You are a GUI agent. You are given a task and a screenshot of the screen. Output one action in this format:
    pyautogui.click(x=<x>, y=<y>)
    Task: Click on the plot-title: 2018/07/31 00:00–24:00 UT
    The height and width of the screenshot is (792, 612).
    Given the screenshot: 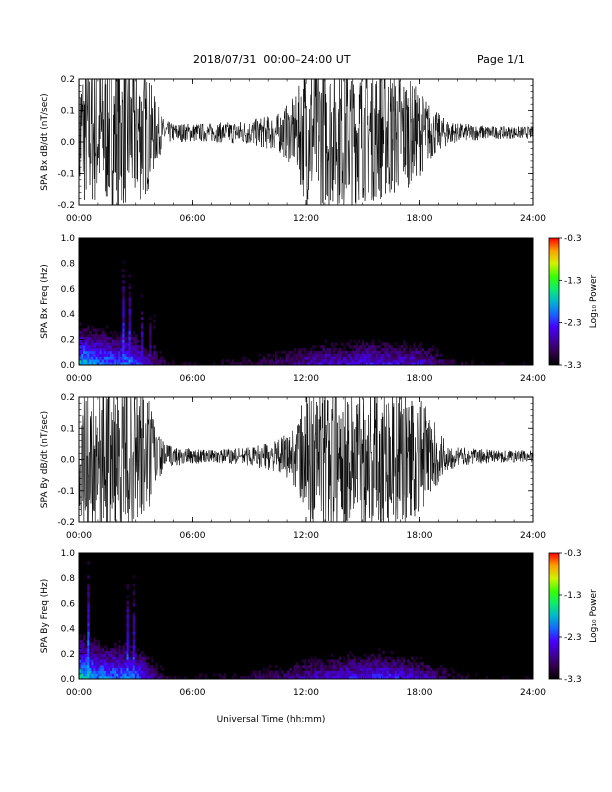 What is the action you would take?
    pyautogui.click(x=272, y=59)
    